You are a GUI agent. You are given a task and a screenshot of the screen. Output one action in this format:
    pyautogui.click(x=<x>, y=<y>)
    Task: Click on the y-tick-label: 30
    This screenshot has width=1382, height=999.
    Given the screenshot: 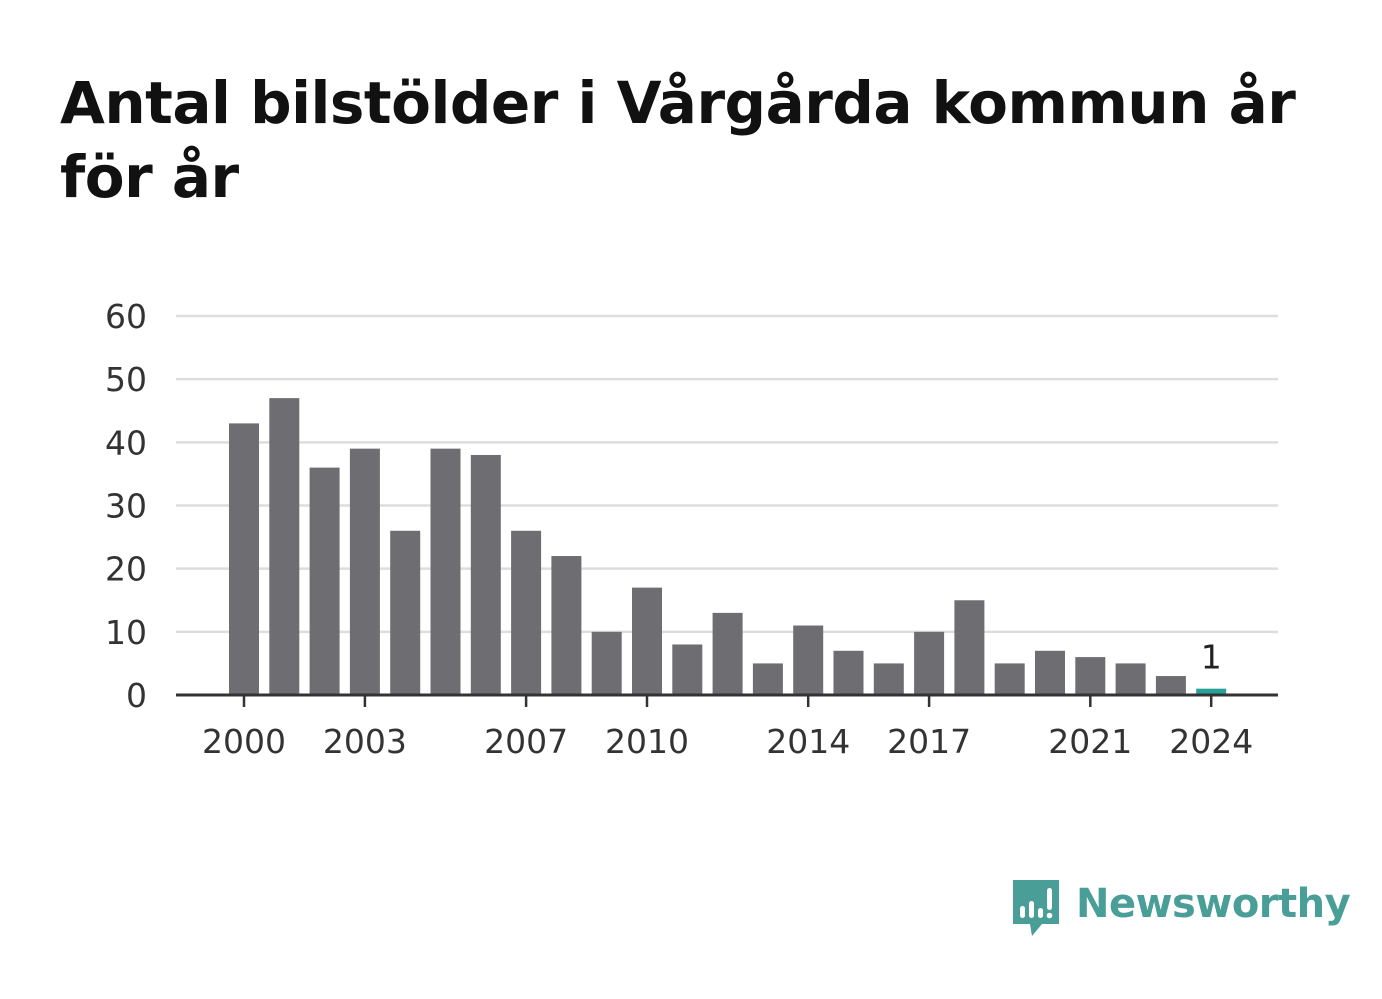 What is the action you would take?
    pyautogui.click(x=126, y=506)
    